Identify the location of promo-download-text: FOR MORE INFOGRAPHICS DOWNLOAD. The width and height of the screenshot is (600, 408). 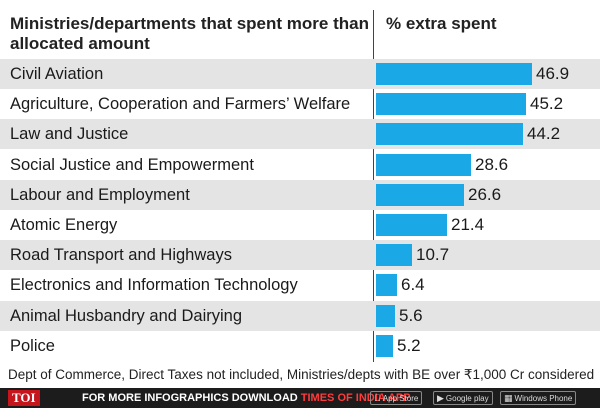
(190, 398).